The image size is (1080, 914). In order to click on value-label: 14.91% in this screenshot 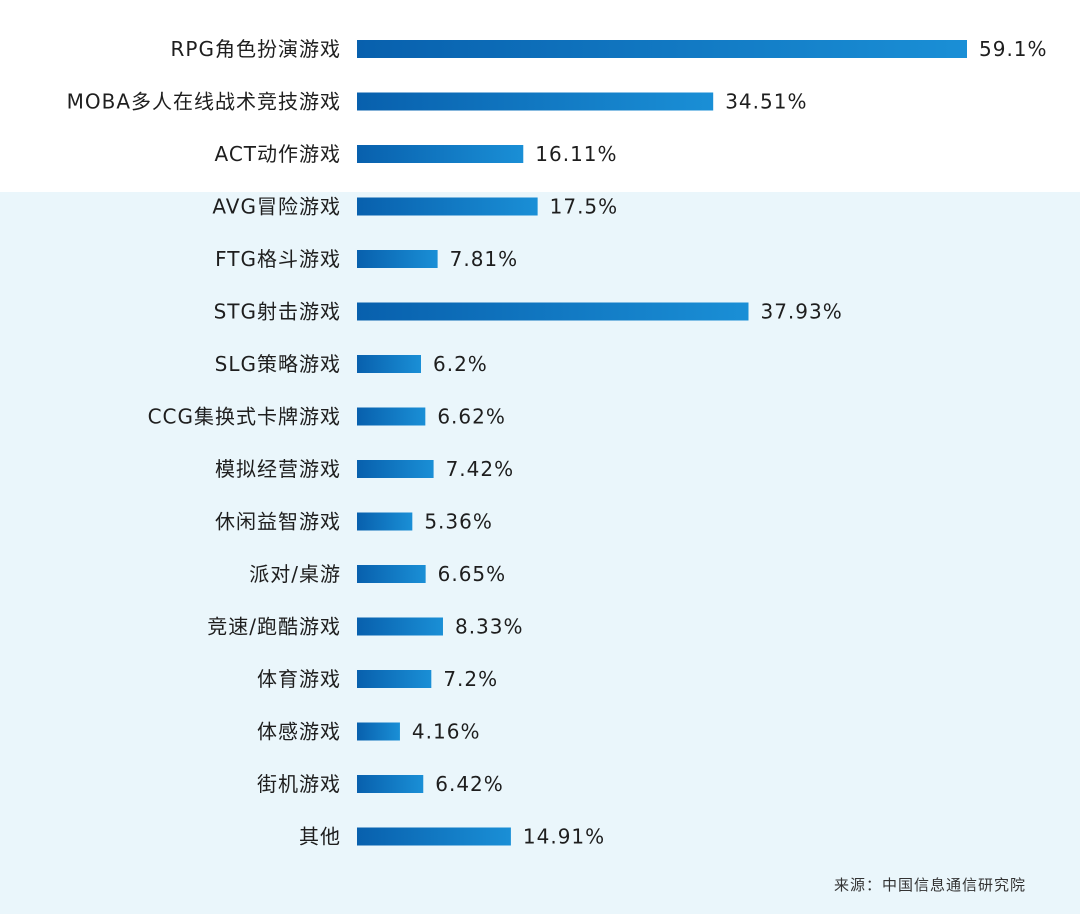, I will do `click(564, 837)`.